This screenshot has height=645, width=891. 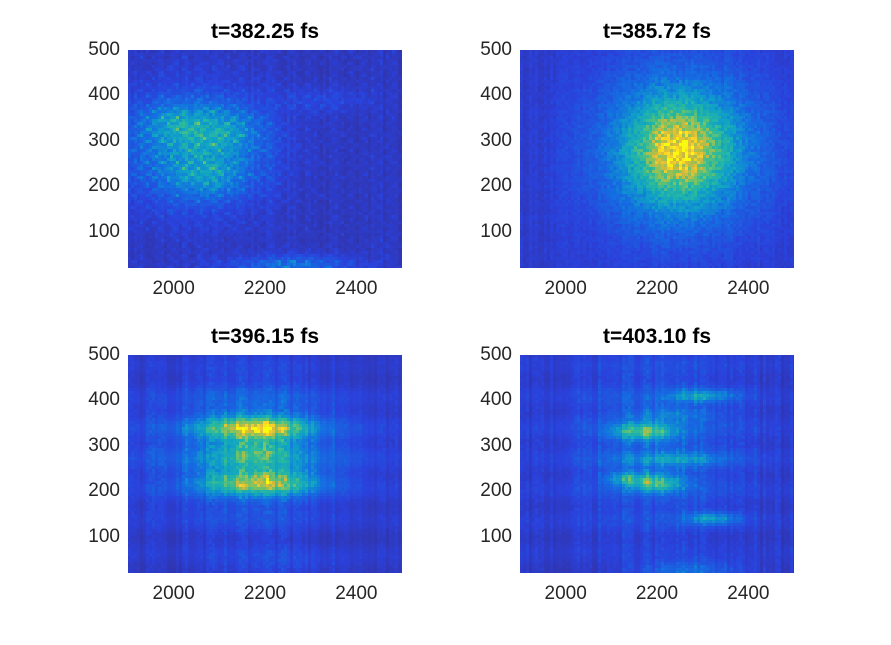 What do you see at coordinates (265, 337) in the screenshot?
I see `chart-title-3: t=396.15 fs` at bounding box center [265, 337].